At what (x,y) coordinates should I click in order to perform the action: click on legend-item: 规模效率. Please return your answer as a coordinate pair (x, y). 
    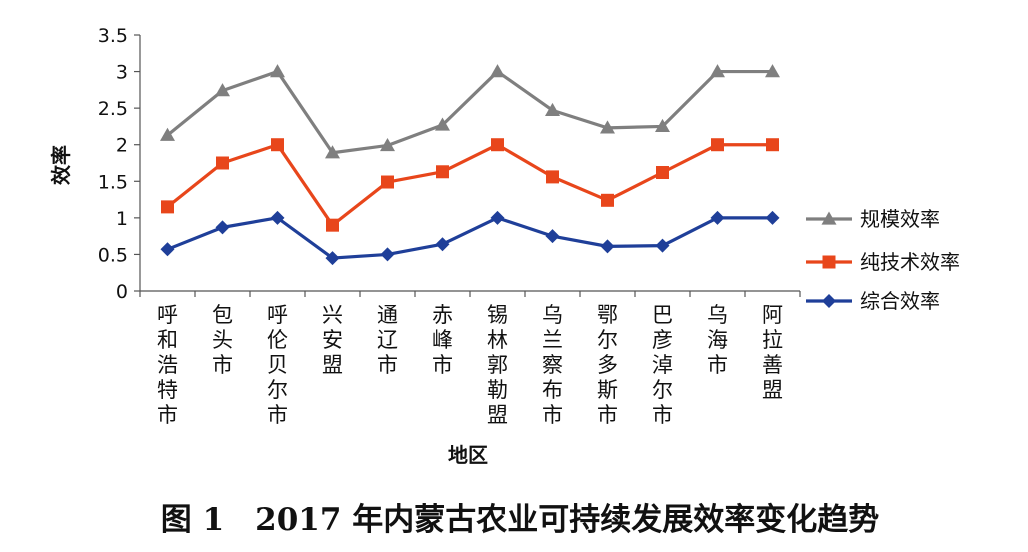
    Looking at the image, I should click on (873, 219).